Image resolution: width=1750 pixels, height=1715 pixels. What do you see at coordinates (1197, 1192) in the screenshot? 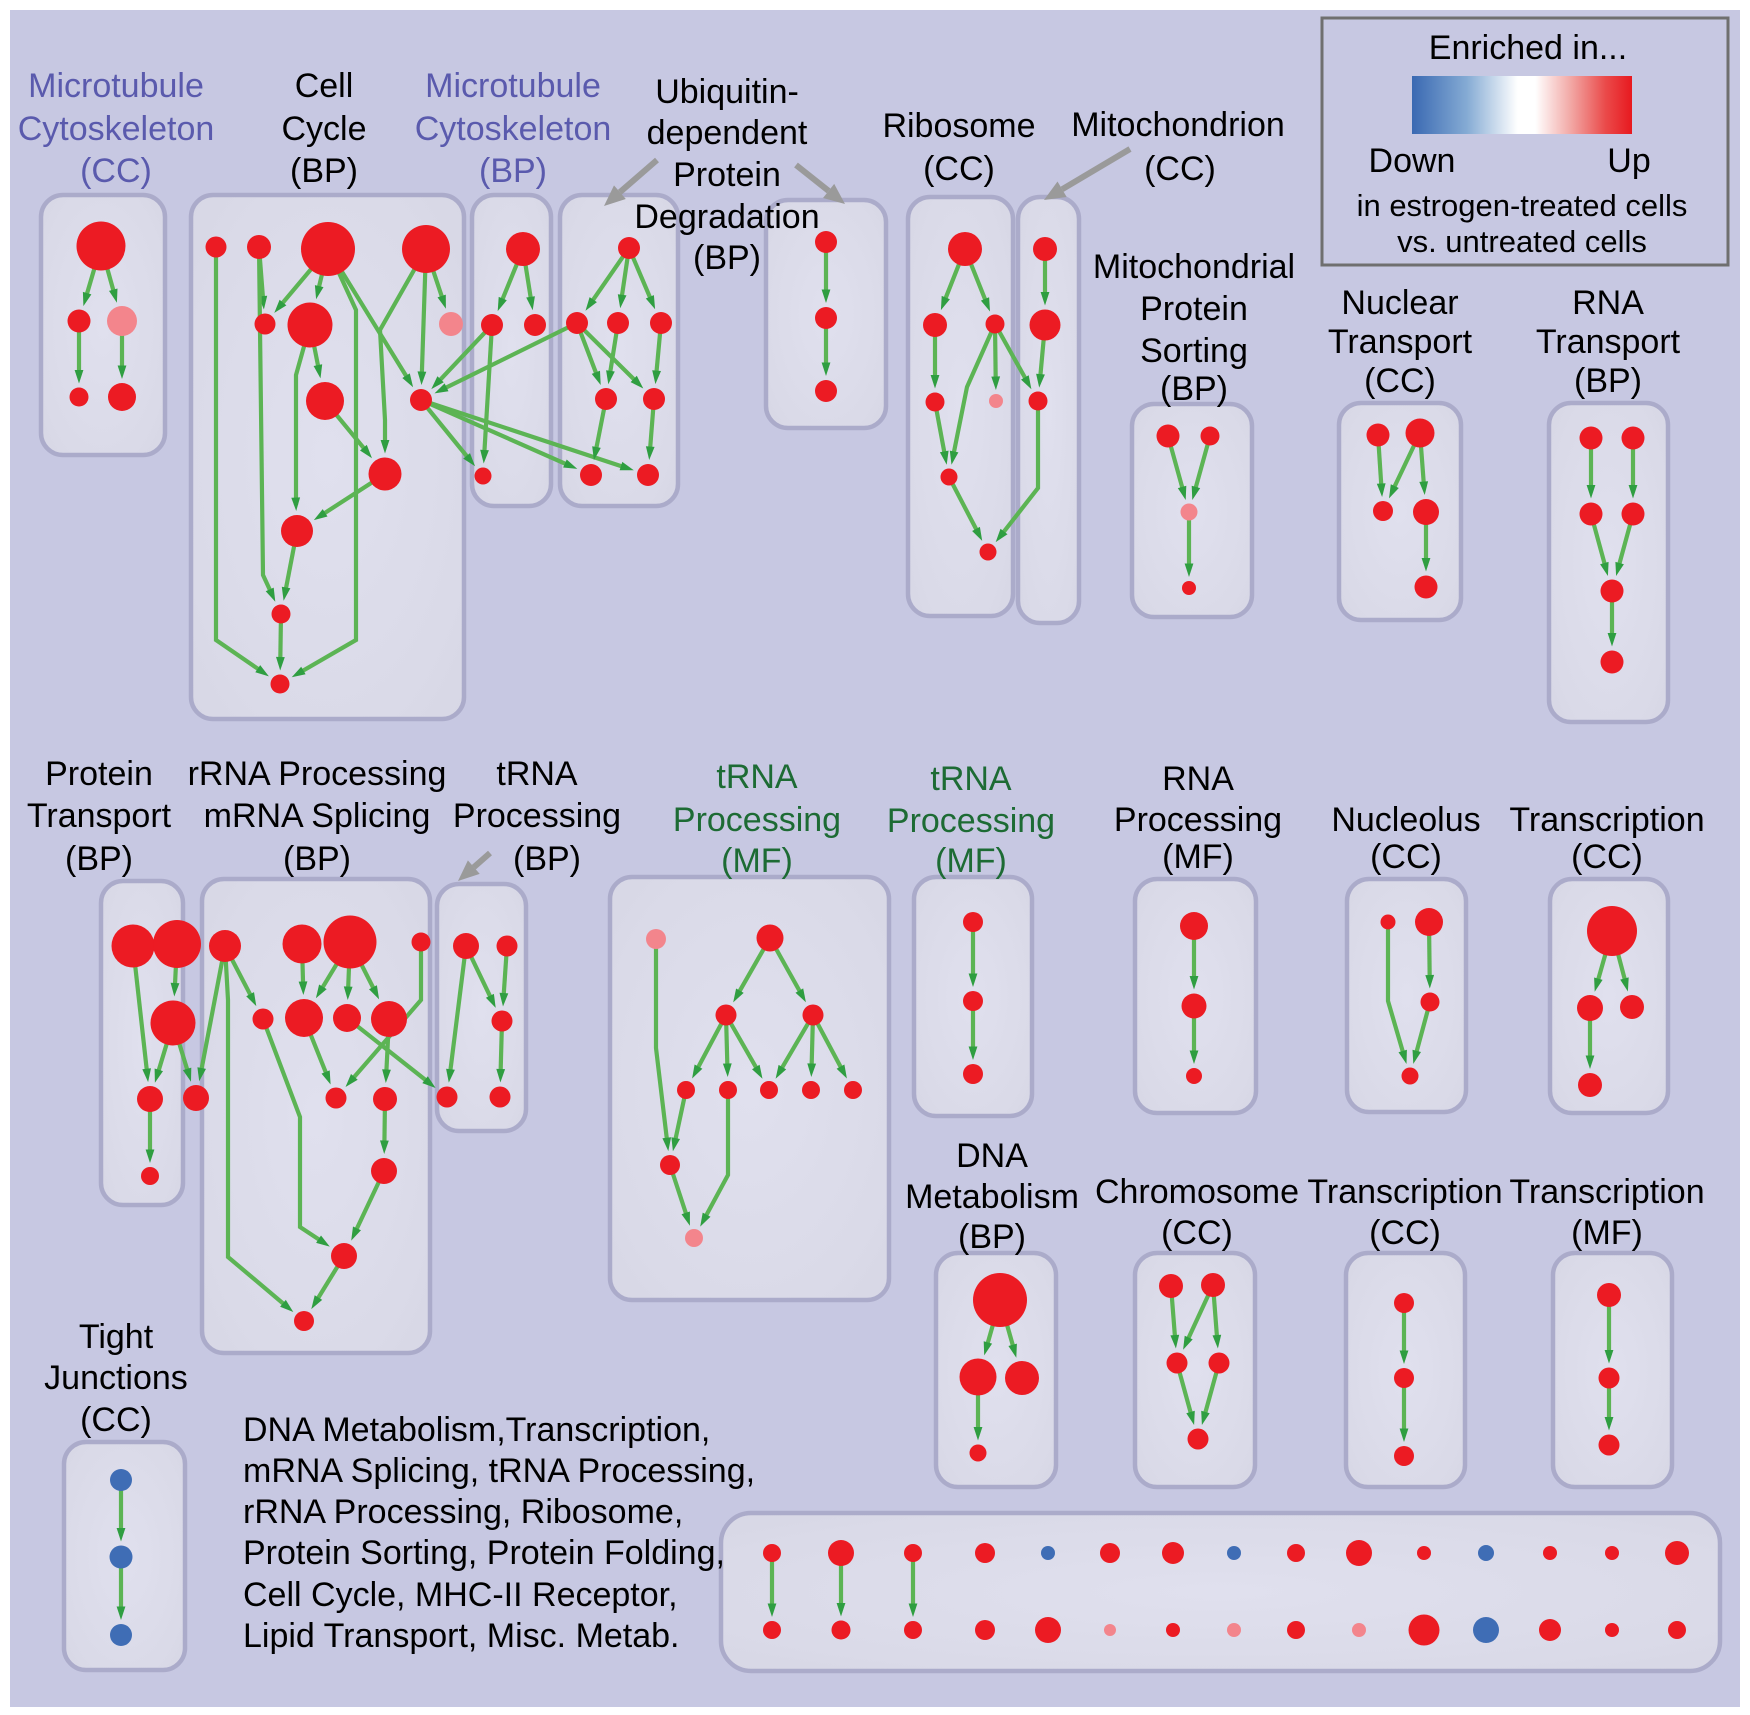
I see `svg-text: Chromosome` at bounding box center [1197, 1192].